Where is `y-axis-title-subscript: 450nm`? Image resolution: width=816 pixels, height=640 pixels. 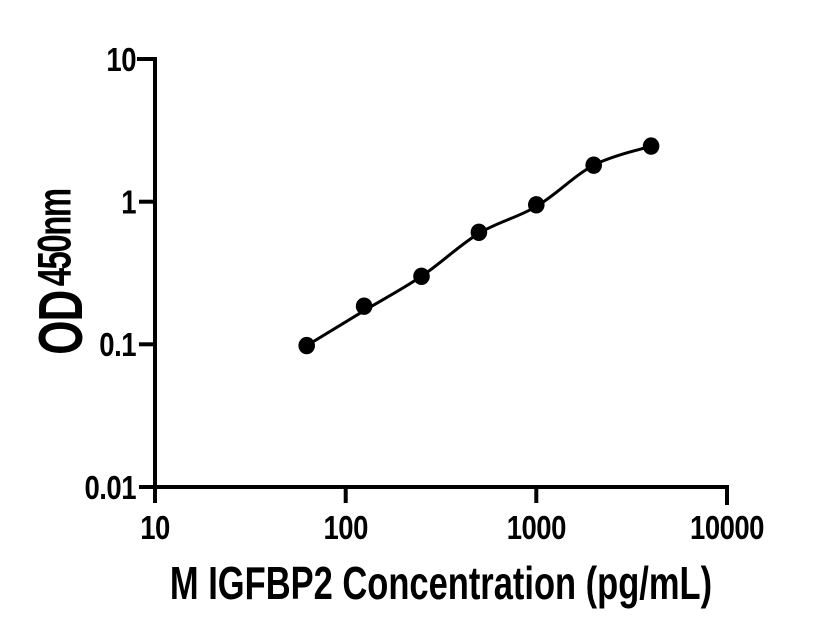
y-axis-title-subscript: 450nm is located at coordinates (54, 237).